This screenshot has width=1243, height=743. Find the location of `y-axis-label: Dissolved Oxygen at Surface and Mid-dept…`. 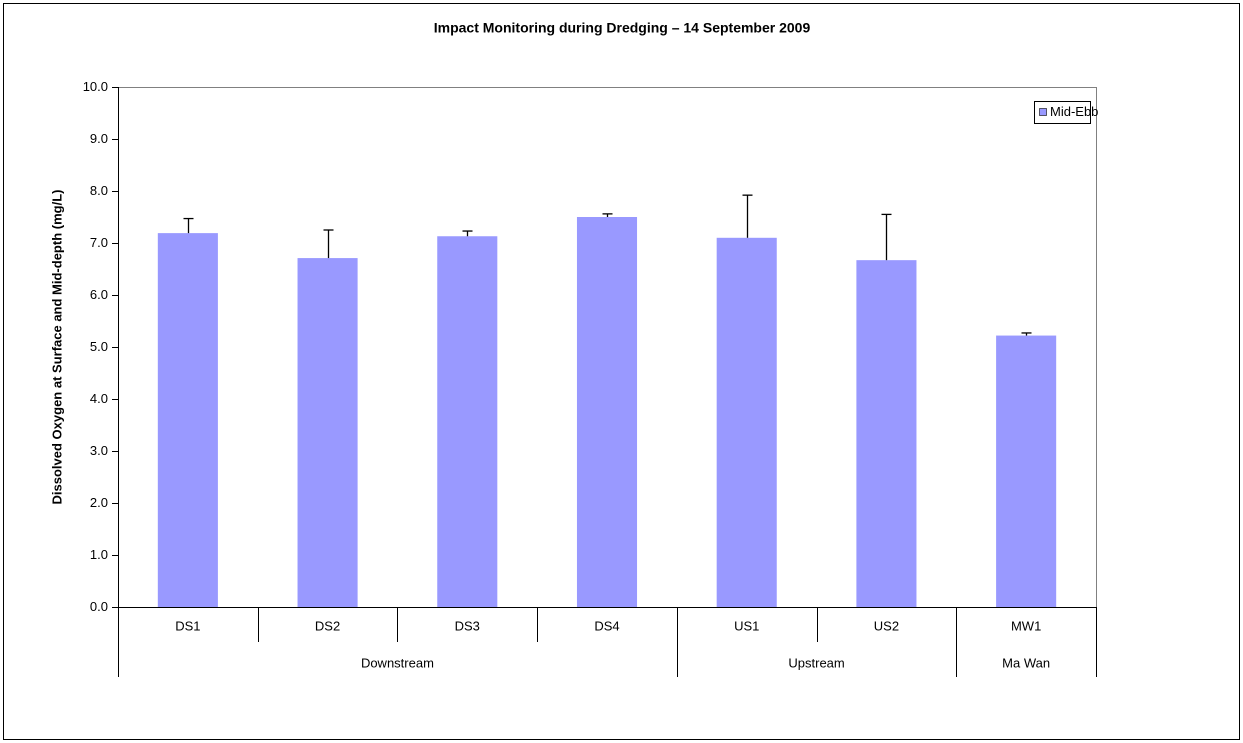

y-axis-label: Dissolved Oxygen at Surface and Mid-dept… is located at coordinates (56, 347).